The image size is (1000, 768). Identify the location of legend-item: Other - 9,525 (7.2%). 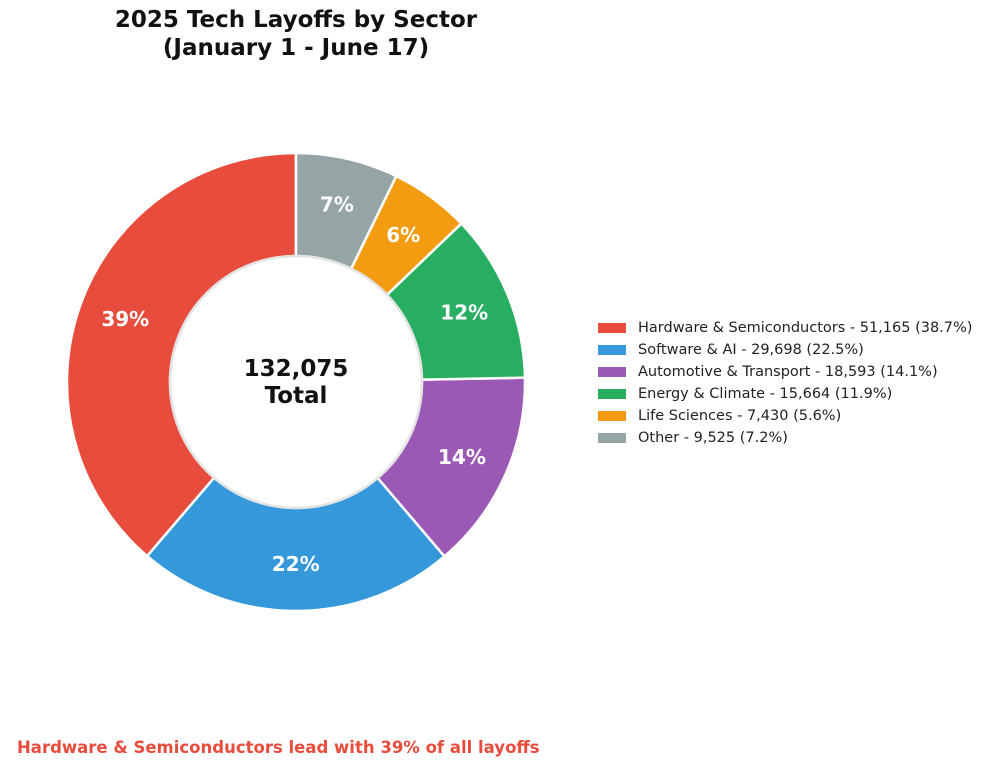
(798, 438).